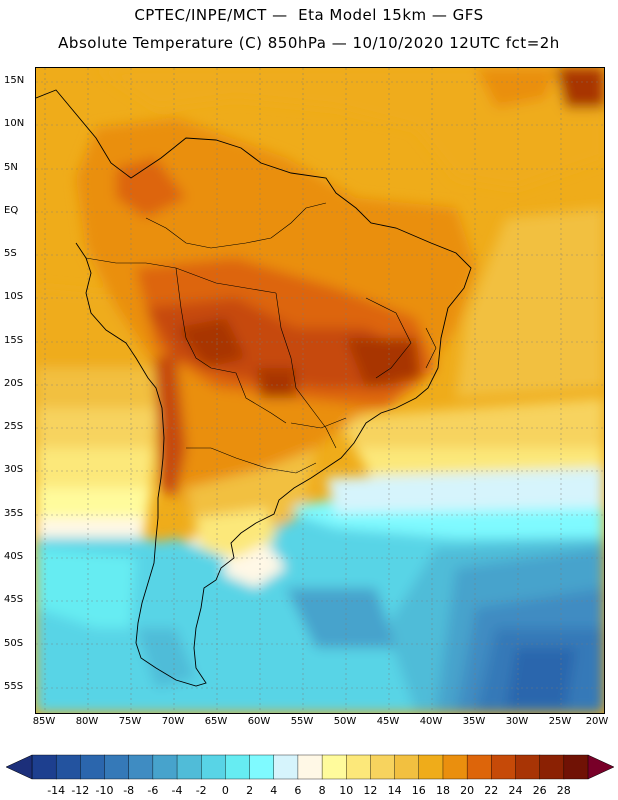 The width and height of the screenshot is (618, 800). I want to click on colorbar-tick-label: 16, so click(418, 790).